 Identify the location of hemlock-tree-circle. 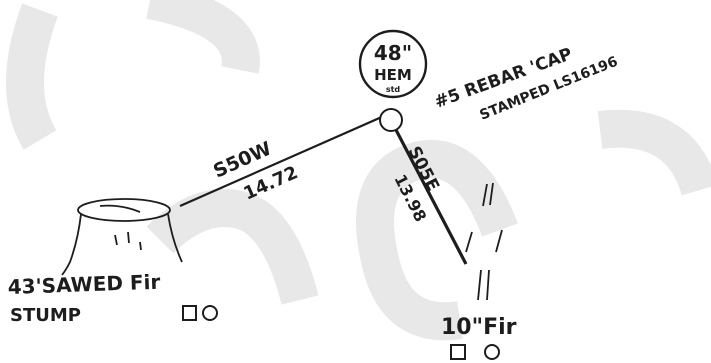
(393, 64).